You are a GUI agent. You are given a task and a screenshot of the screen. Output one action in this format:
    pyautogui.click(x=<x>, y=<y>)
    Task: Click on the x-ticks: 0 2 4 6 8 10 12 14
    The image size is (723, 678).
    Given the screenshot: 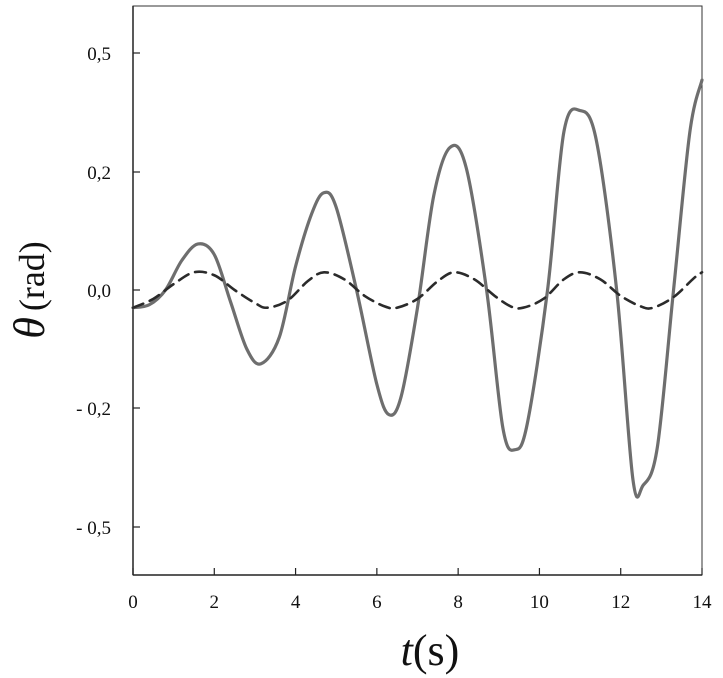 What is the action you would take?
    pyautogui.click(x=420, y=590)
    